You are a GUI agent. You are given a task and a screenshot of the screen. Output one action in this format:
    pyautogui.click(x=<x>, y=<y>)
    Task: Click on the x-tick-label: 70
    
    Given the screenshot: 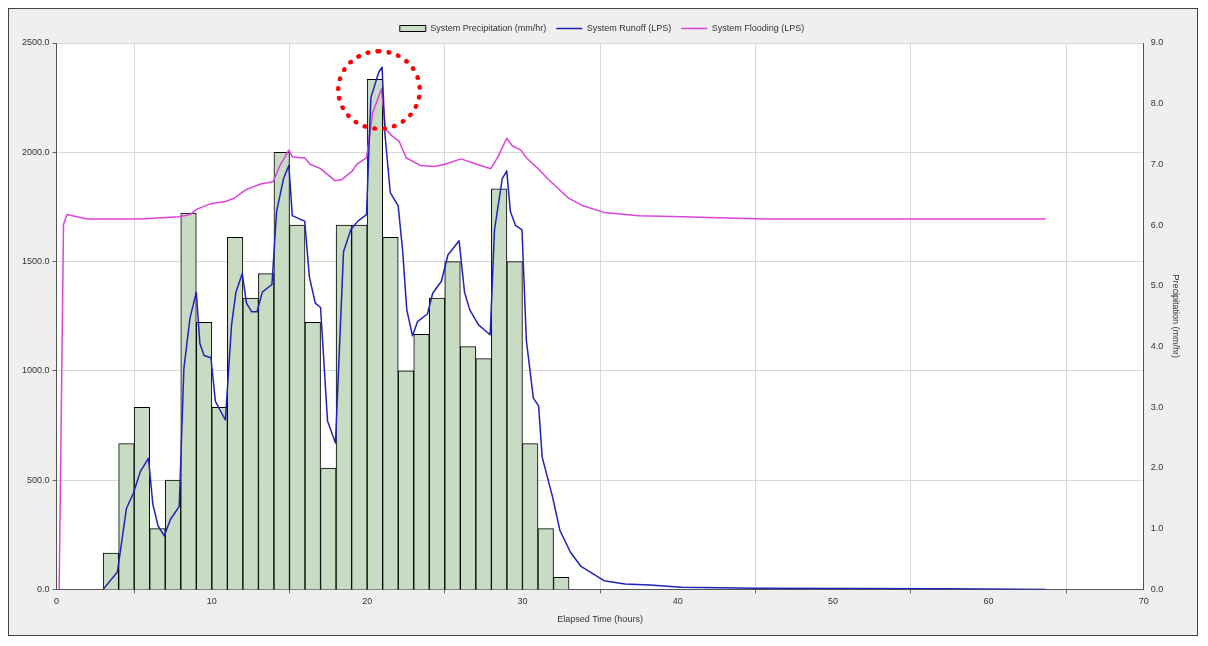 What is the action you would take?
    pyautogui.click(x=1143, y=601)
    